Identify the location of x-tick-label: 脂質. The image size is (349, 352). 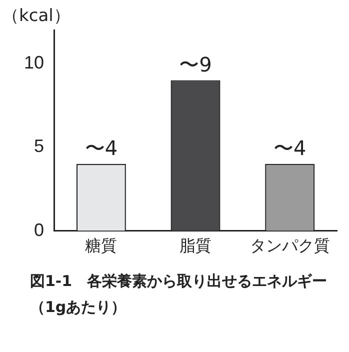
(196, 245).